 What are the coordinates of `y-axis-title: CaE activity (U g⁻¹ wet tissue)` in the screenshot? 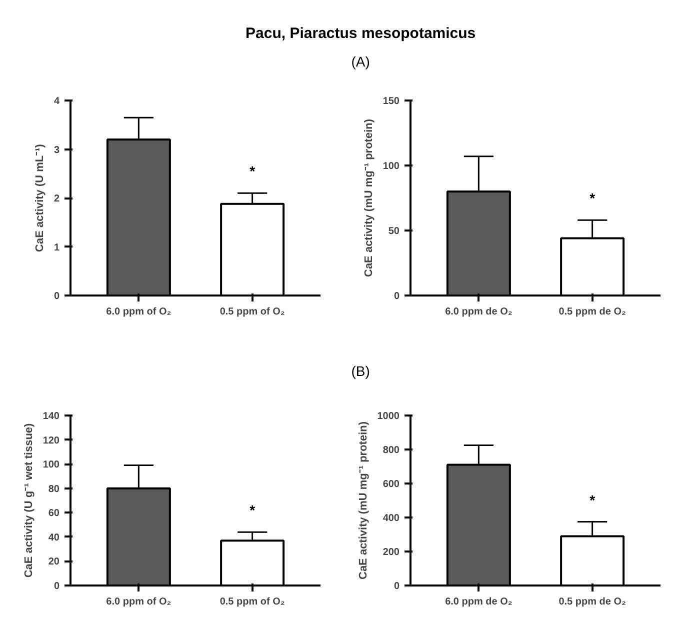 It's located at (28, 500).